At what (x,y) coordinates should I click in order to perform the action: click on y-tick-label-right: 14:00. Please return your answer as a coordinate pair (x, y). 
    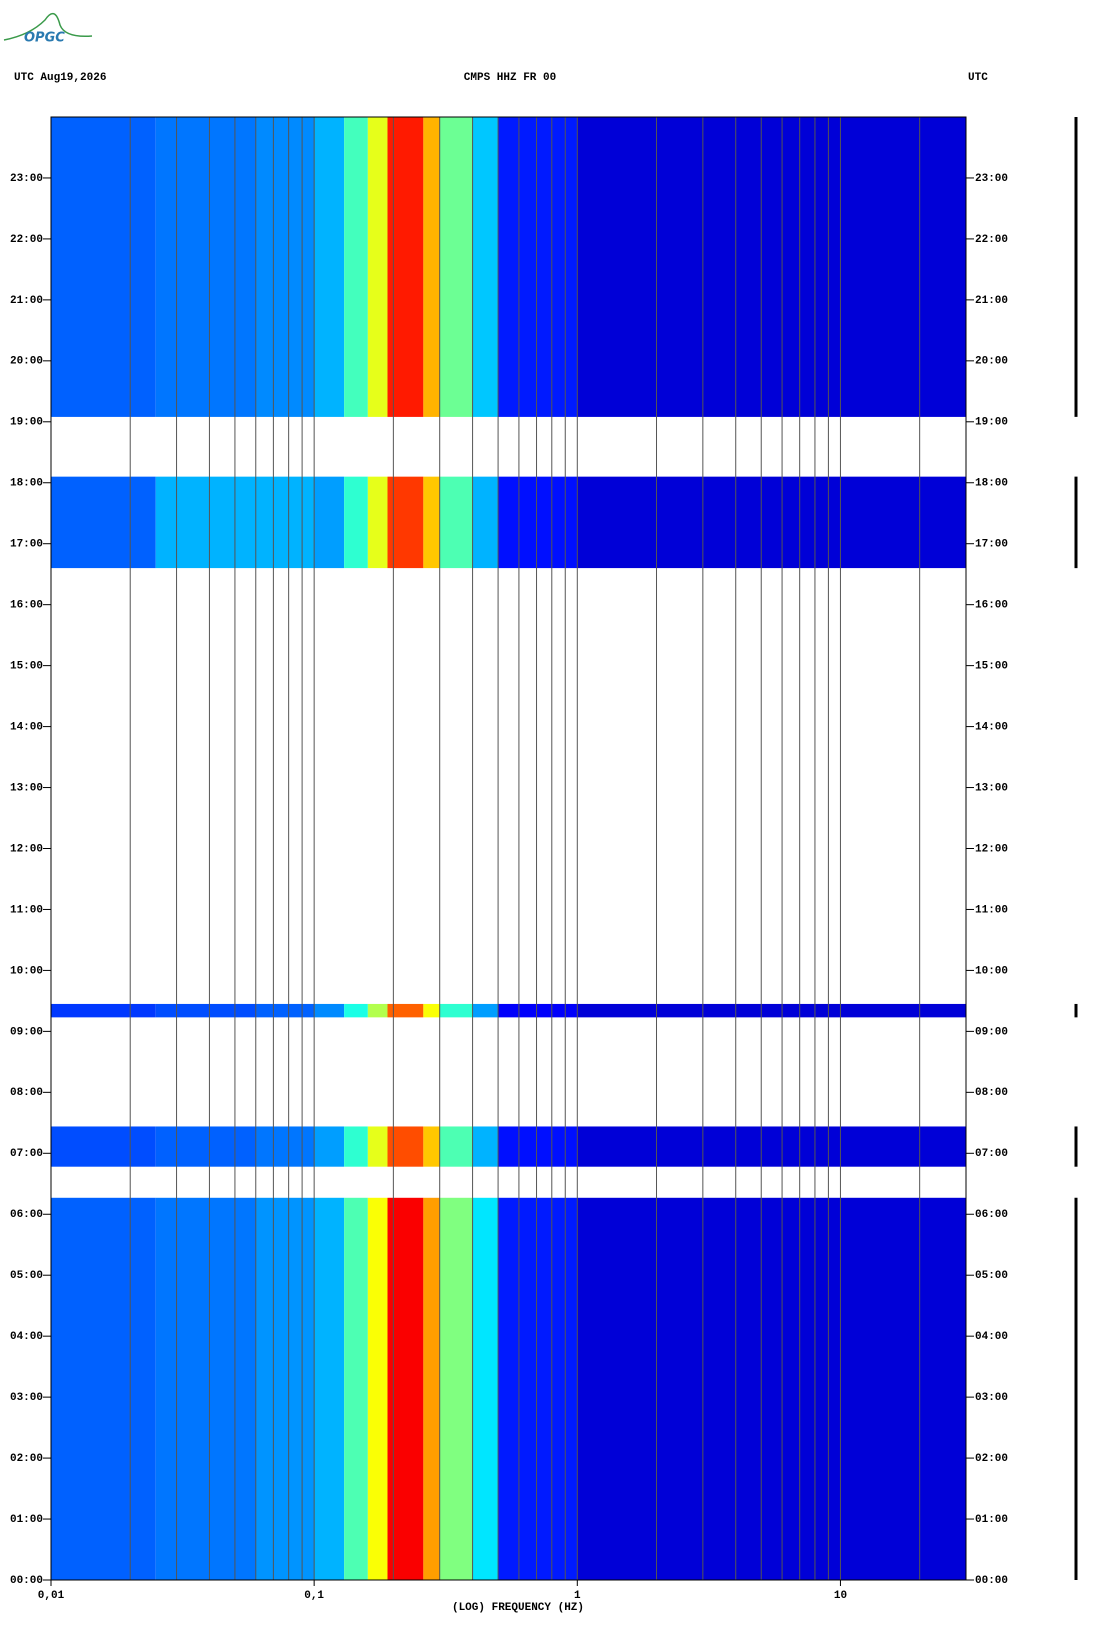
    Looking at the image, I should click on (991, 727).